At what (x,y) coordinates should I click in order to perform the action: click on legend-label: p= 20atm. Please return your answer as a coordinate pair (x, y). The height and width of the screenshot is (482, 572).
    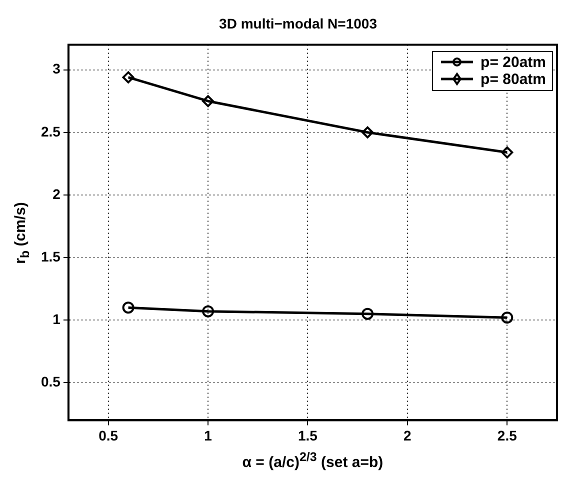
    Looking at the image, I should click on (513, 62).